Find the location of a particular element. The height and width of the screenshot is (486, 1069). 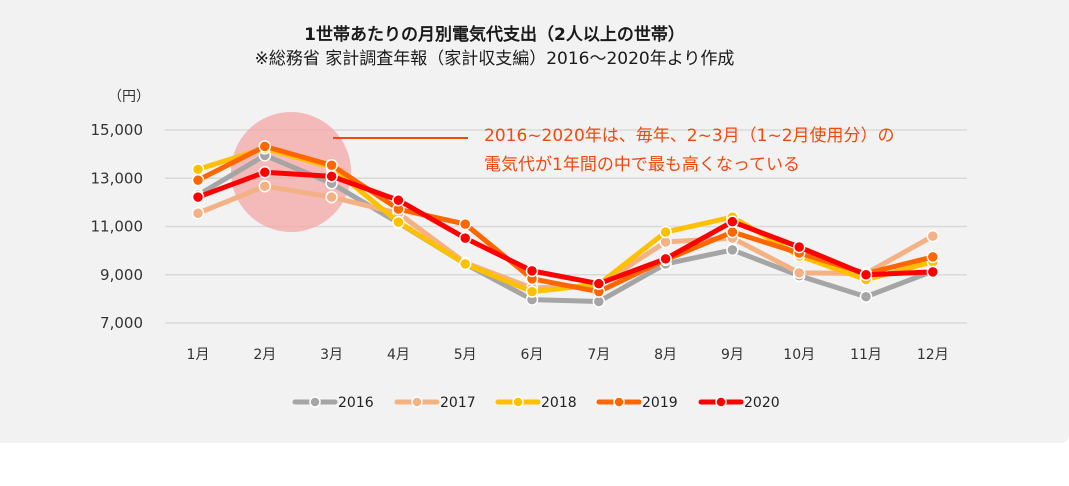

x-tick-label: 3月 is located at coordinates (331, 355).